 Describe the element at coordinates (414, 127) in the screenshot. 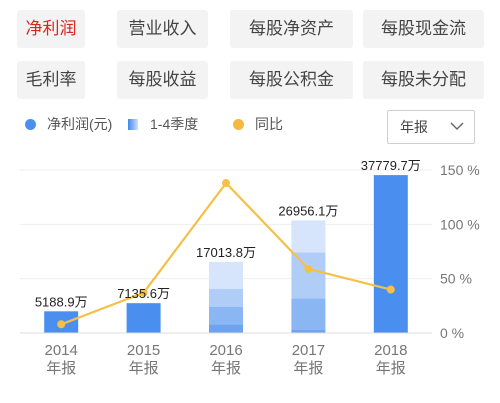

I see `period-select-value: 年报` at that location.